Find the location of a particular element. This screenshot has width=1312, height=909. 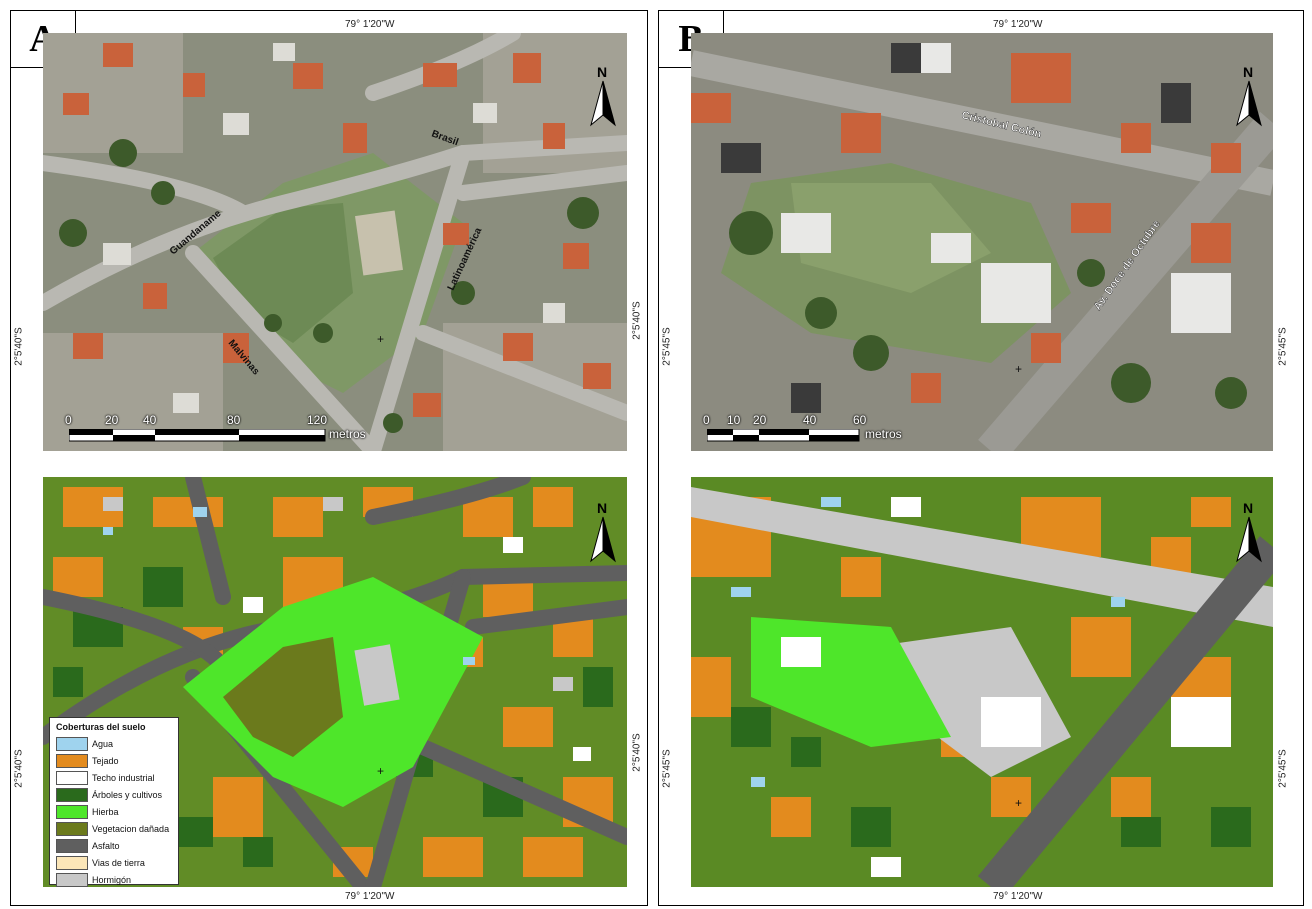

center-cross-a-map: + is located at coordinates (380, 771).